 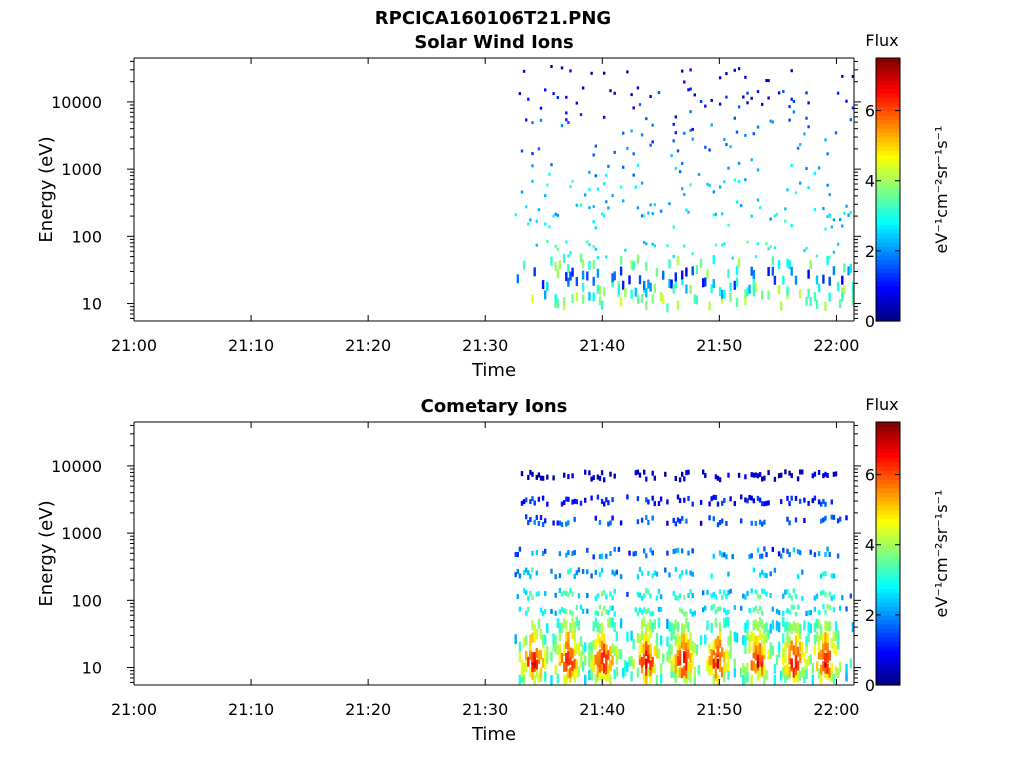 What do you see at coordinates (485, 345) in the screenshot?
I see `x-tick-label: 21:30` at bounding box center [485, 345].